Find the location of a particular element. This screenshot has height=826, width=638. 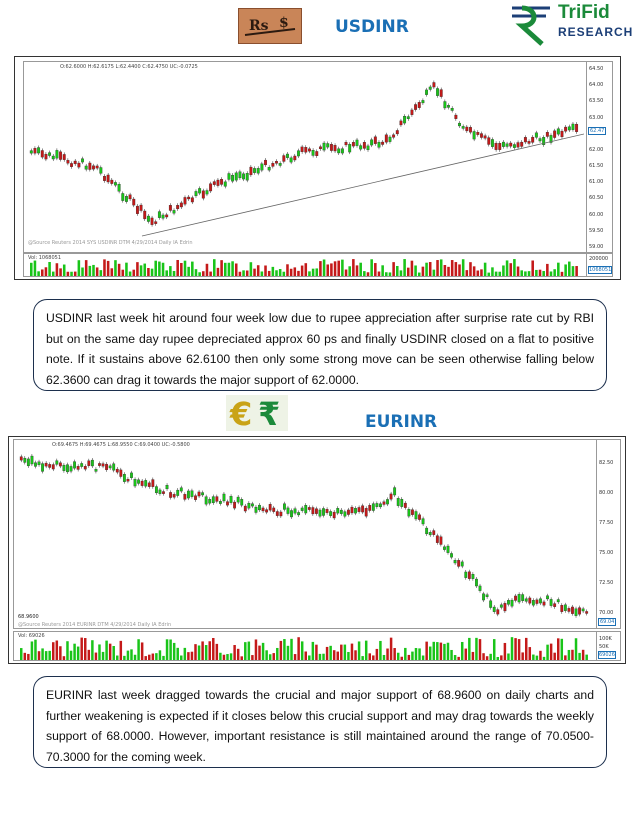

usdinr-tick-label: 63.00 is located at coordinates (596, 117).